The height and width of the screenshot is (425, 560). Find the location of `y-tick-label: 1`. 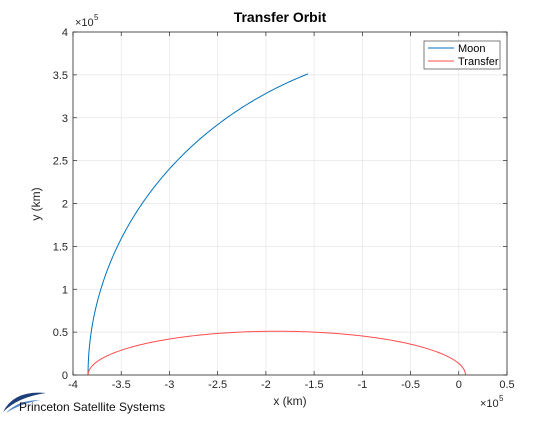

y-tick-label: 1 is located at coordinates (65, 290).